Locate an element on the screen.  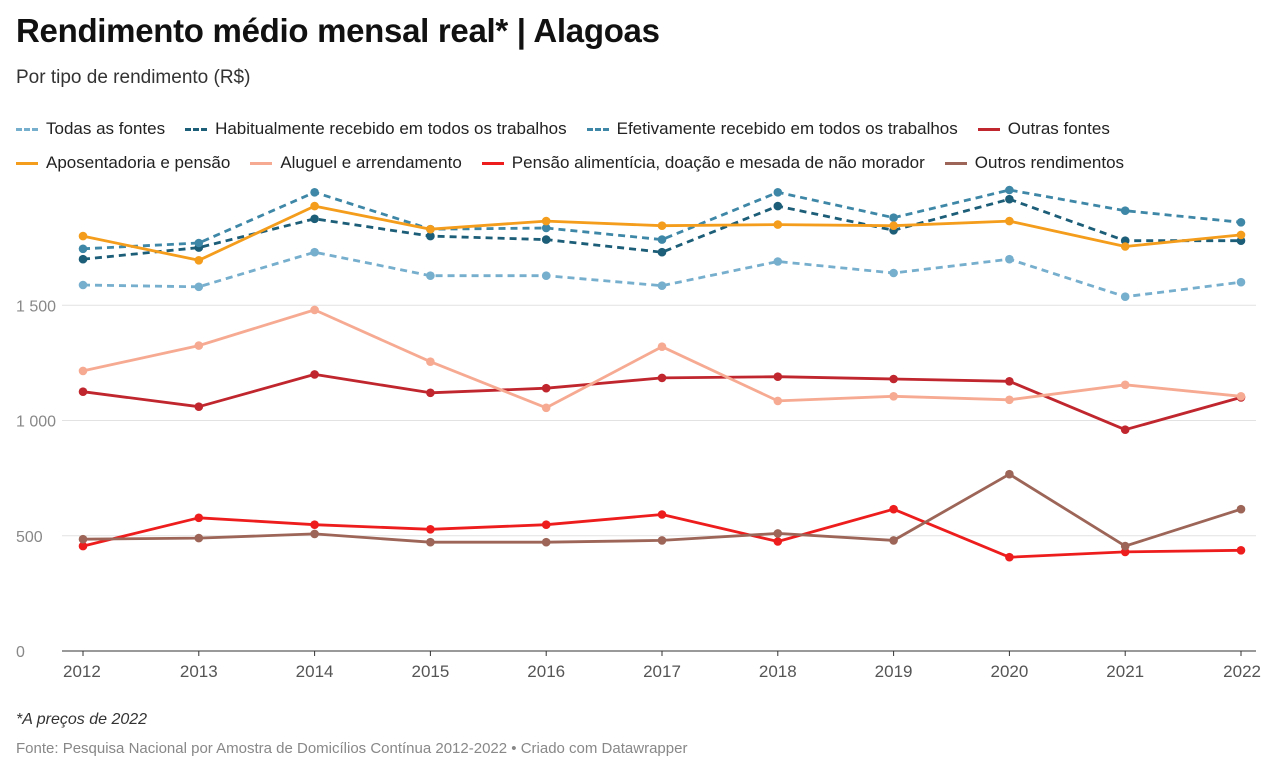
y-tick-label: 1 500 is located at coordinates (36, 306).